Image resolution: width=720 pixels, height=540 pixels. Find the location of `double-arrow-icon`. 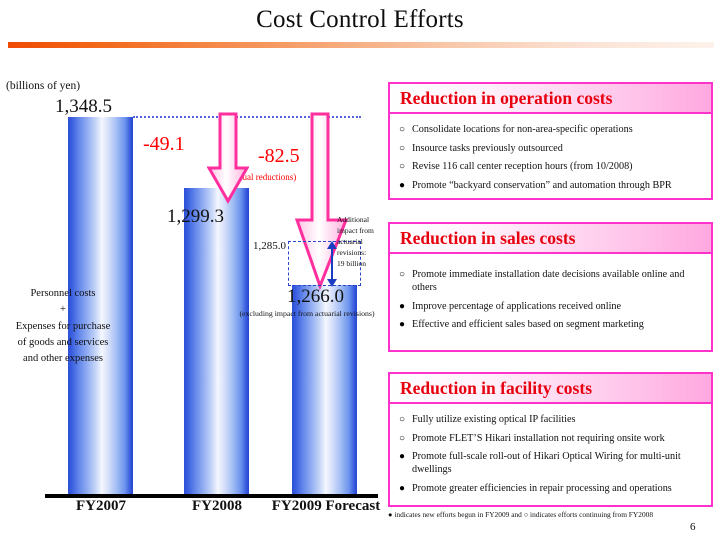

double-arrow-icon is located at coordinates (332, 264).